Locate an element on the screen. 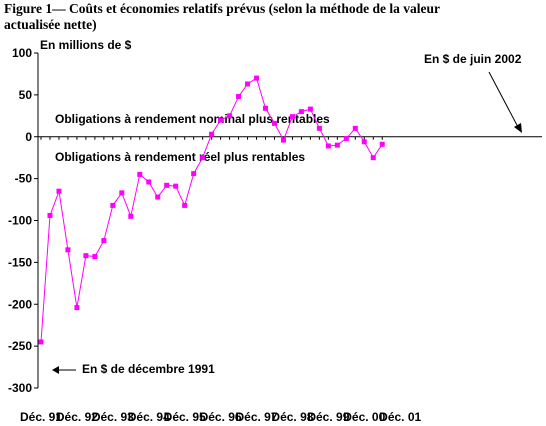 This screenshot has width=546, height=426. x-tick-label: Déc. 95 is located at coordinates (185, 417).